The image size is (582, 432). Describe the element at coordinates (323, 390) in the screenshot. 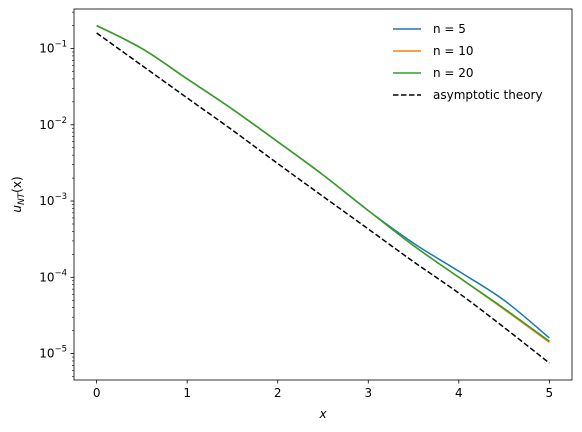

I see `x-axis: 0 1 2 3 4 5` at that location.